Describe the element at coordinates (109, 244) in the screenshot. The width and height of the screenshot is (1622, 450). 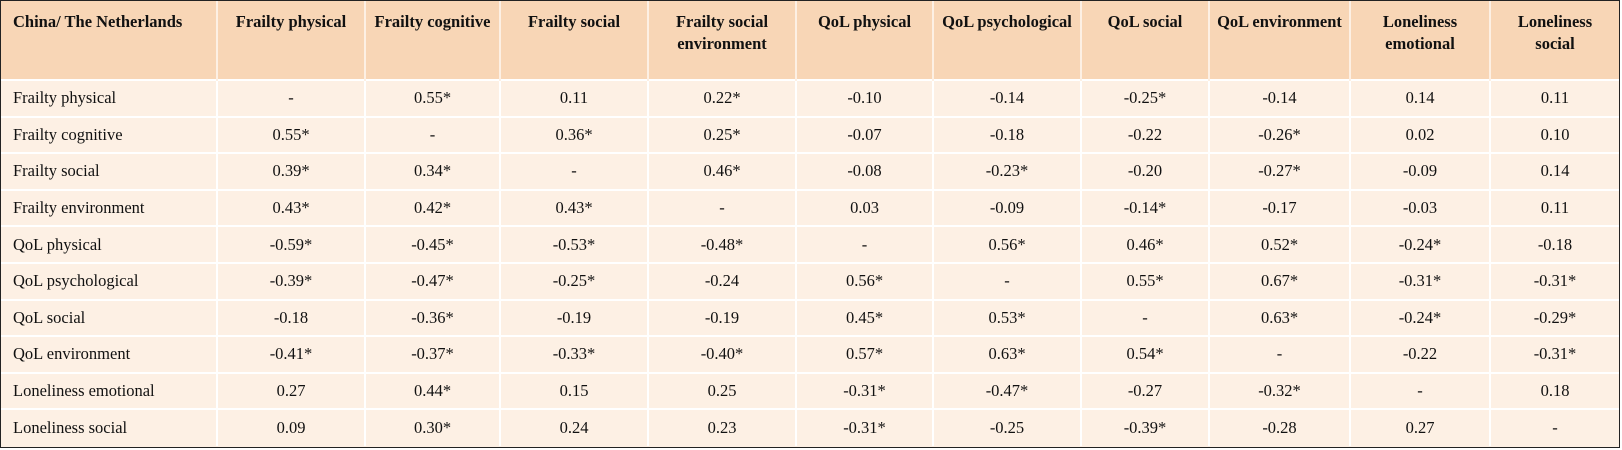
I see `row-label: QoL physical` at that location.